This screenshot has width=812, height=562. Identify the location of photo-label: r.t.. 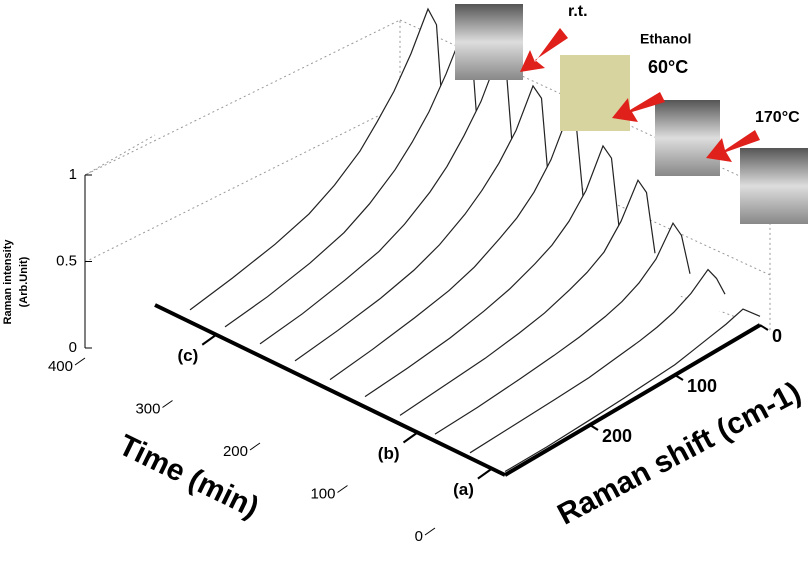
(578, 11).